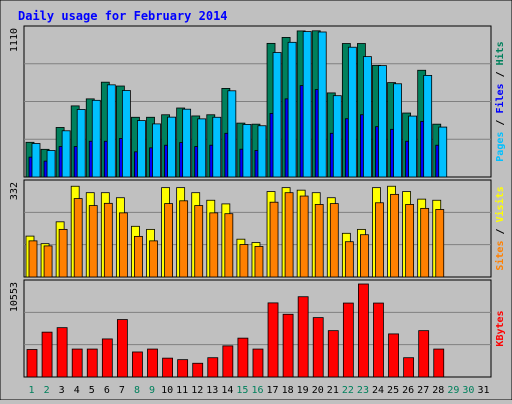 This screenshot has width=512, height=404. I want to click on x-tick-label-day-7: 7, so click(122, 390).